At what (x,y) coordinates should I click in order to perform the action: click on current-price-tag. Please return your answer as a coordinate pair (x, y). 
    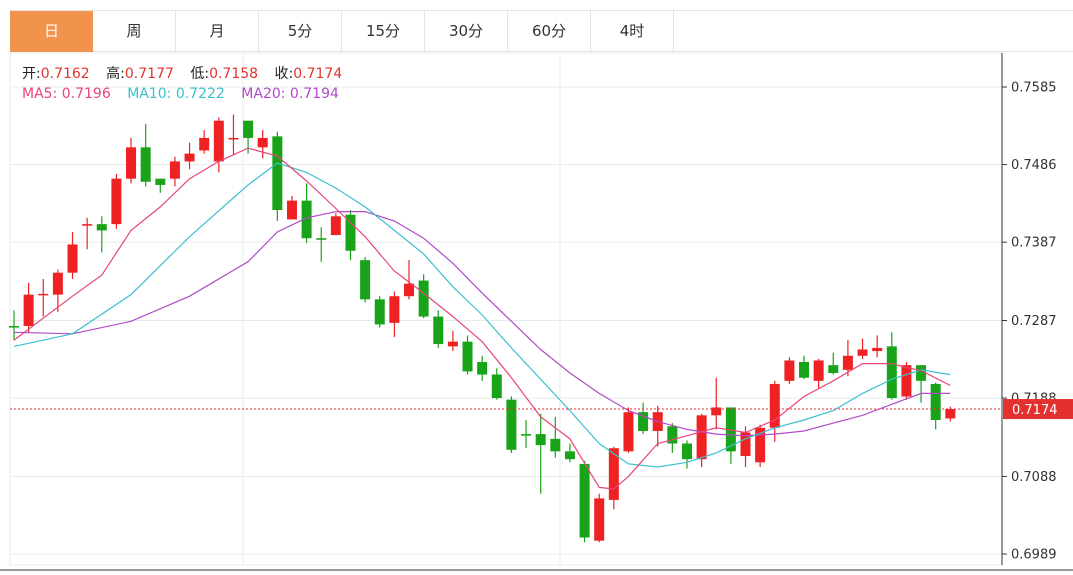
    Looking at the image, I should click on (1038, 409).